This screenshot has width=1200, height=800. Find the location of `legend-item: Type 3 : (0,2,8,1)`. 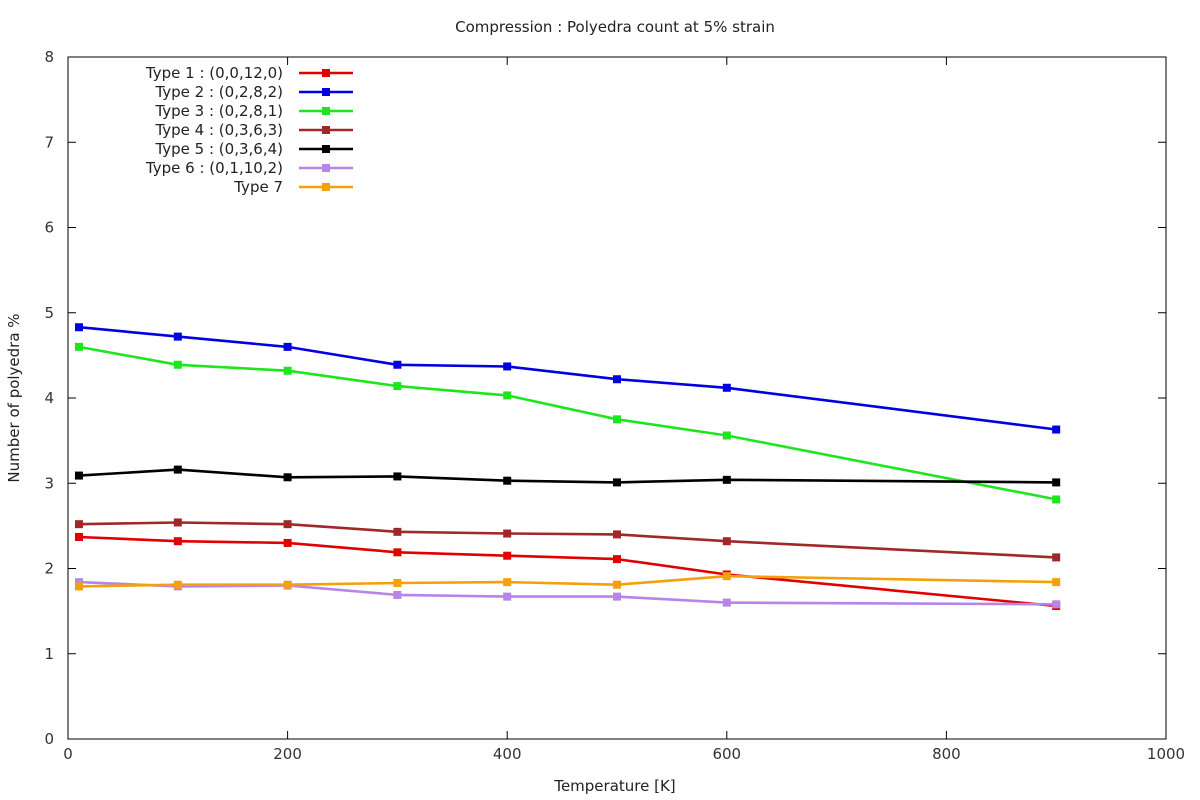

legend-item: Type 3 : (0,2,8,1) is located at coordinates (253, 111).